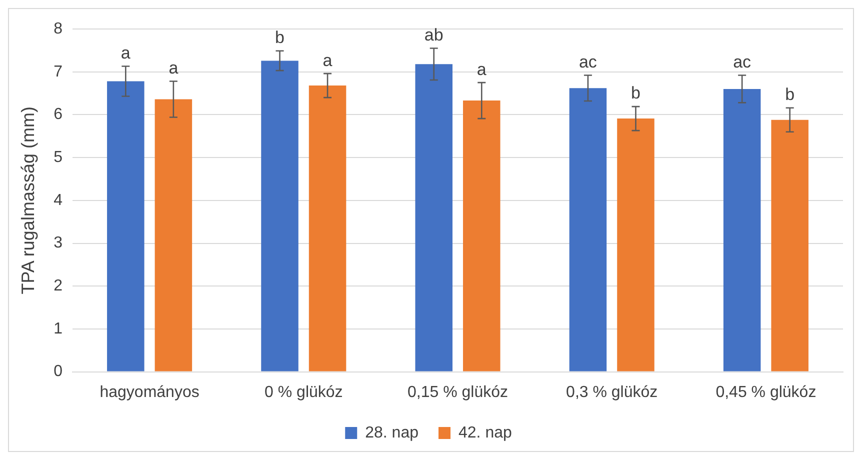  What do you see at coordinates (150, 392) in the screenshot?
I see `x-tick-label: hagyományos` at bounding box center [150, 392].